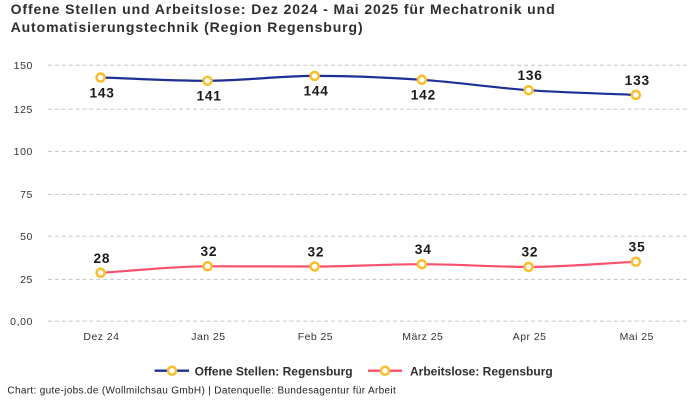  What do you see at coordinates (23, 66) in the screenshot?
I see `svg-text: 150` at bounding box center [23, 66].